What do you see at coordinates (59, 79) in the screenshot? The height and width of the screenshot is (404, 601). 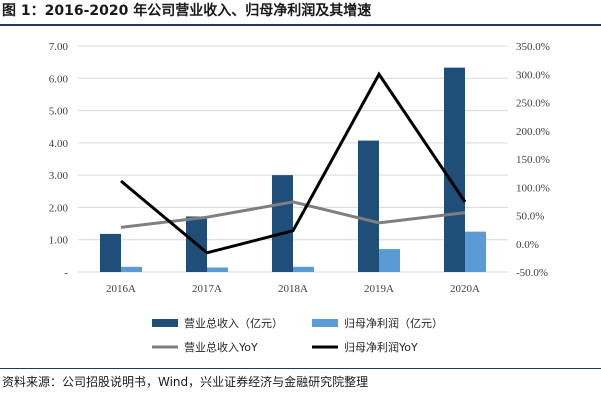 I see `left-tick-label: 6.00` at bounding box center [59, 79].